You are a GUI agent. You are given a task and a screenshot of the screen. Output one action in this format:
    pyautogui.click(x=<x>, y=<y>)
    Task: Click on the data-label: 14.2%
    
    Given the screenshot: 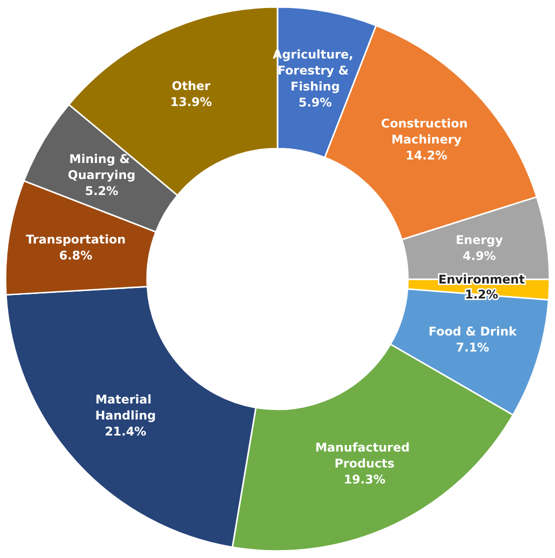 What is the action you would take?
    pyautogui.click(x=427, y=155)
    